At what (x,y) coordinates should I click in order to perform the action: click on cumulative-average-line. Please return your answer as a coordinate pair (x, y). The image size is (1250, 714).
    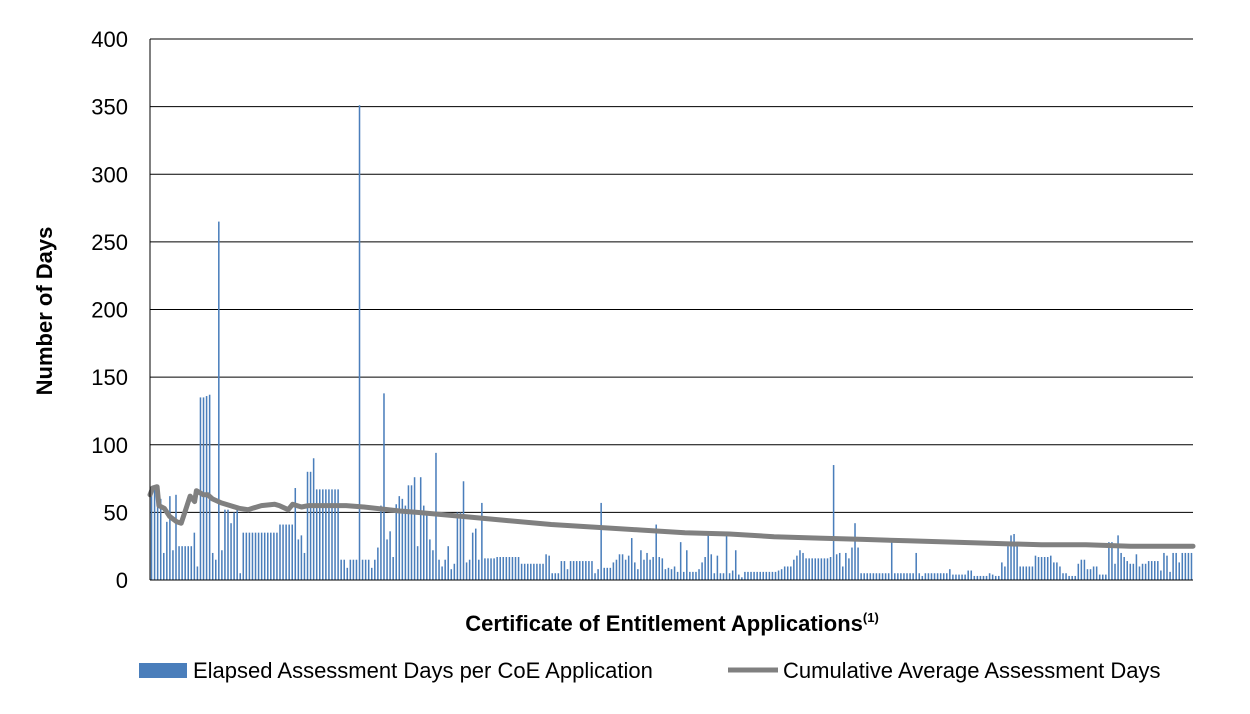
    Looking at the image, I should click on (671, 516).